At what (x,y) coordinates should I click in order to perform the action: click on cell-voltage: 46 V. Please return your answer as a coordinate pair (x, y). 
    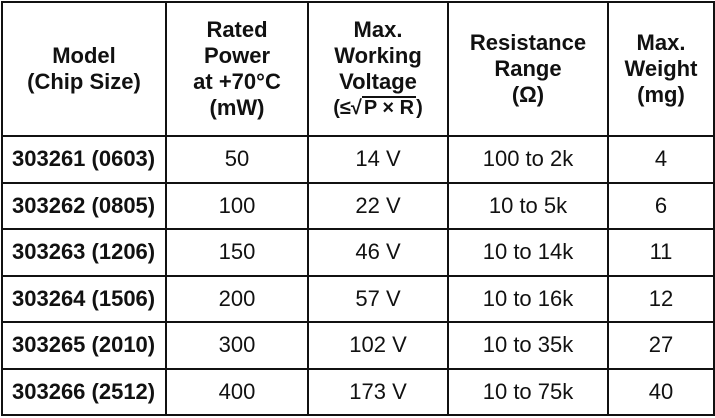
    Looking at the image, I should click on (378, 252).